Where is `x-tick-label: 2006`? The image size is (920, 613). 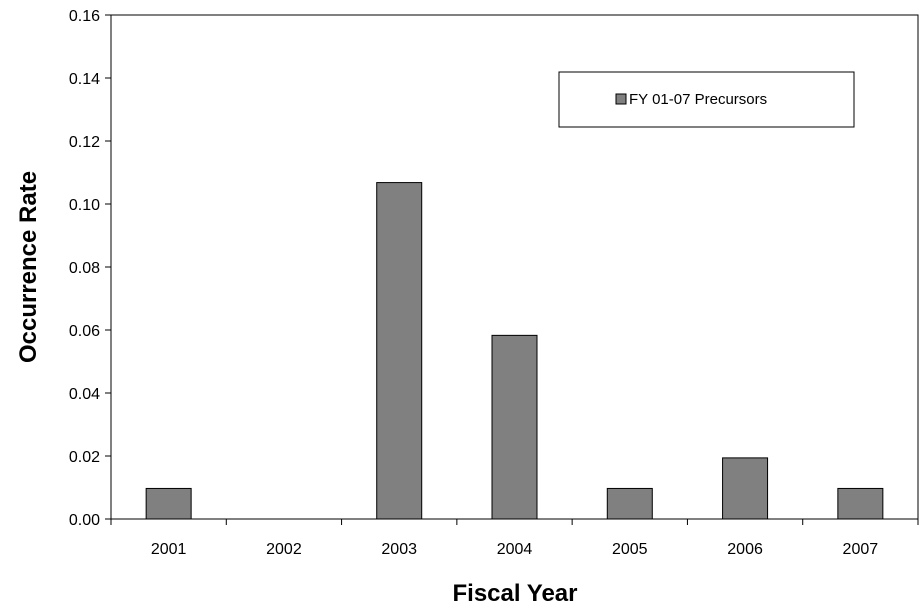
x-tick-label: 2006 is located at coordinates (745, 549).